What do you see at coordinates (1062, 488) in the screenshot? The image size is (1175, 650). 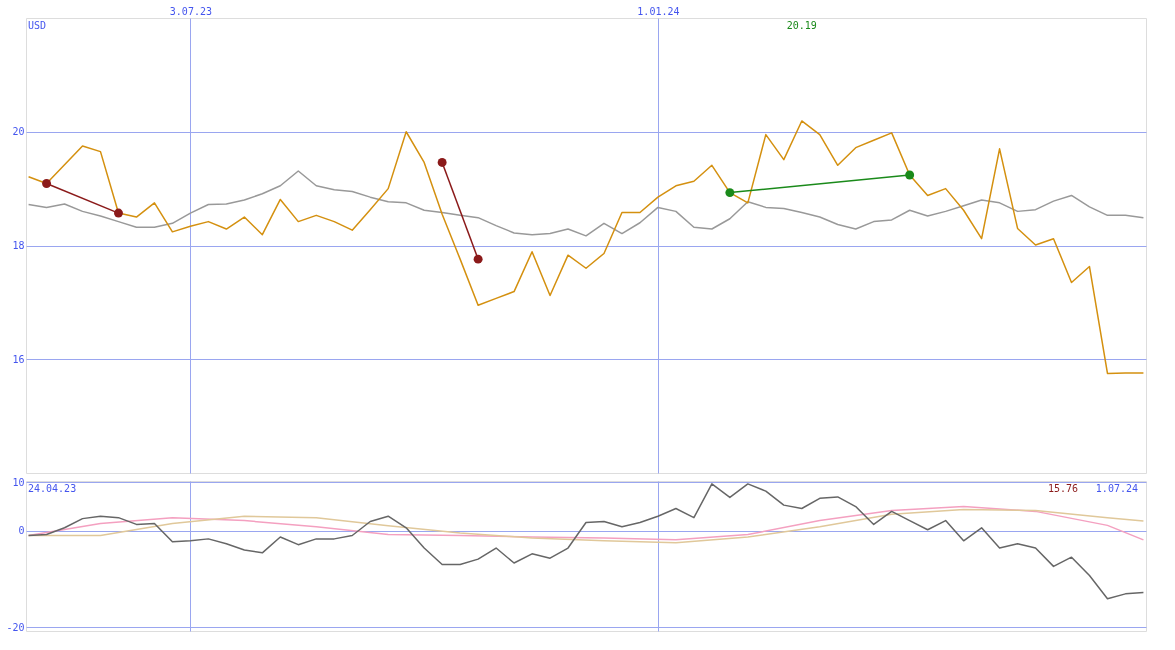 I see `annotation: 15.76` at bounding box center [1062, 488].